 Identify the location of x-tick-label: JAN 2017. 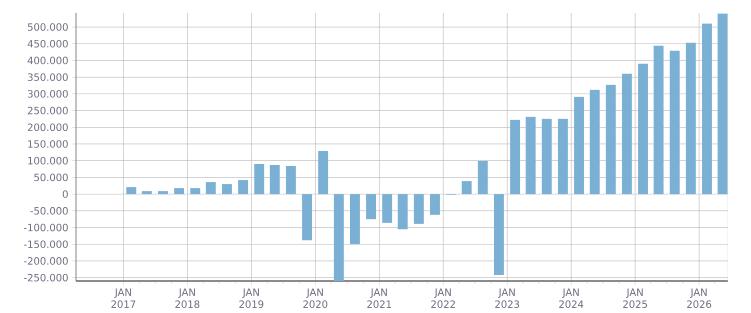
(123, 298).